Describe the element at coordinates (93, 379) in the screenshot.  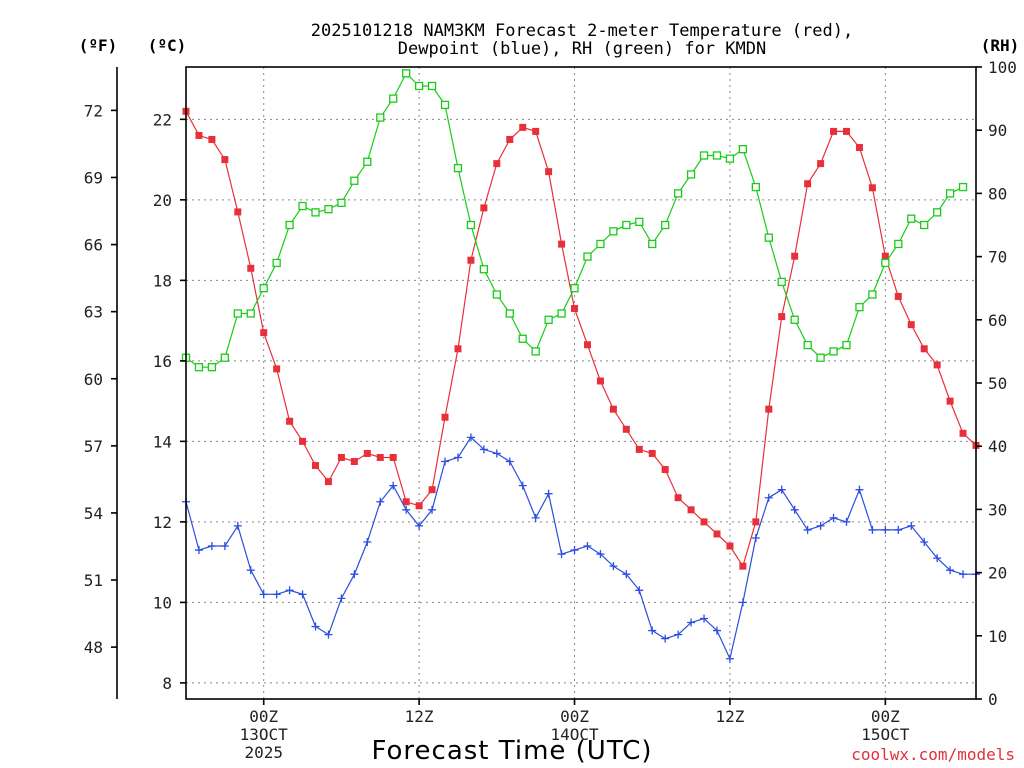
I see `fahrenheit-tick-label: 60` at that location.